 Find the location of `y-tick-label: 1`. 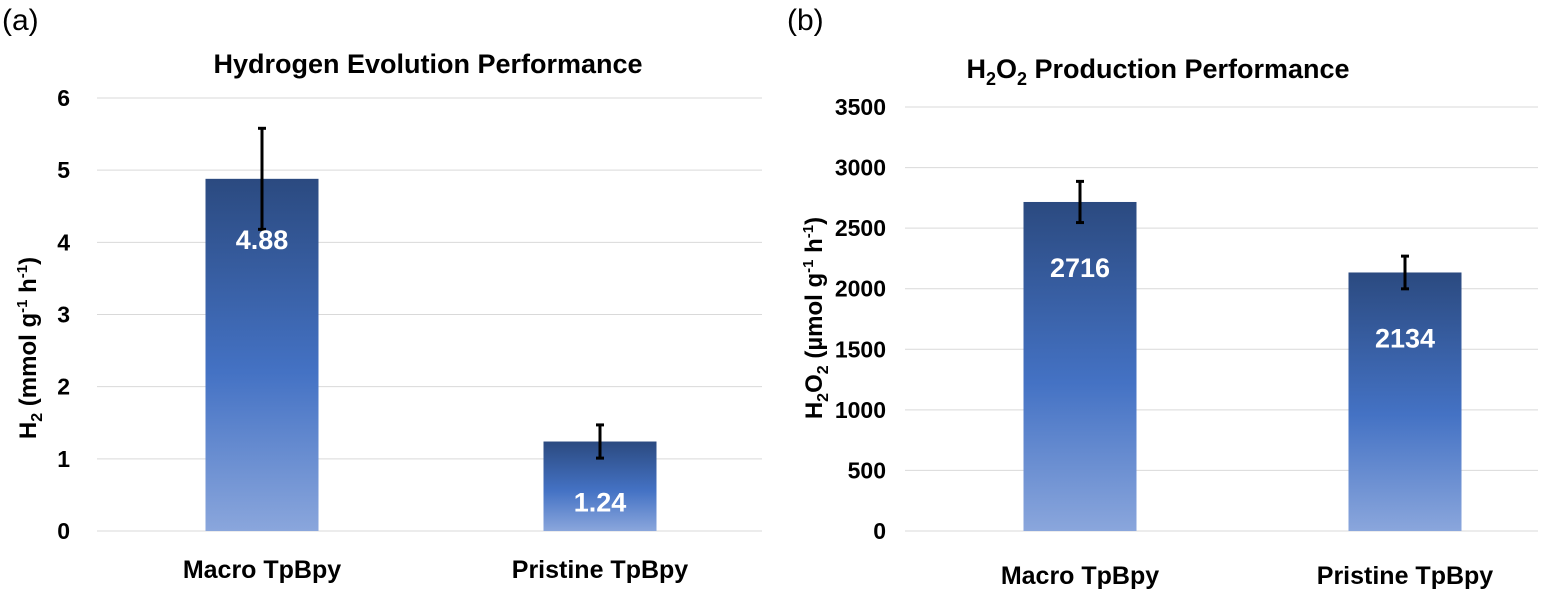

y-tick-label: 1 is located at coordinates (63, 459).